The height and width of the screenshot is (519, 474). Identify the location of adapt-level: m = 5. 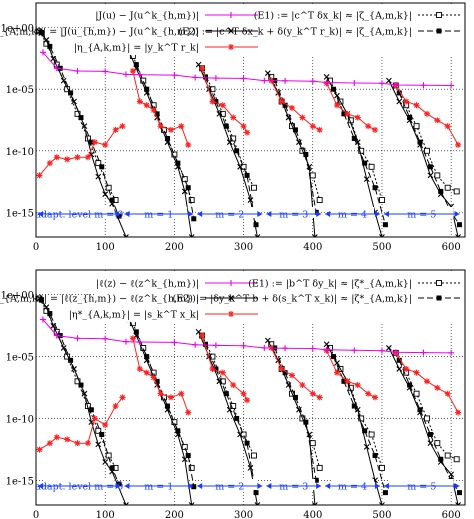
(421, 486).